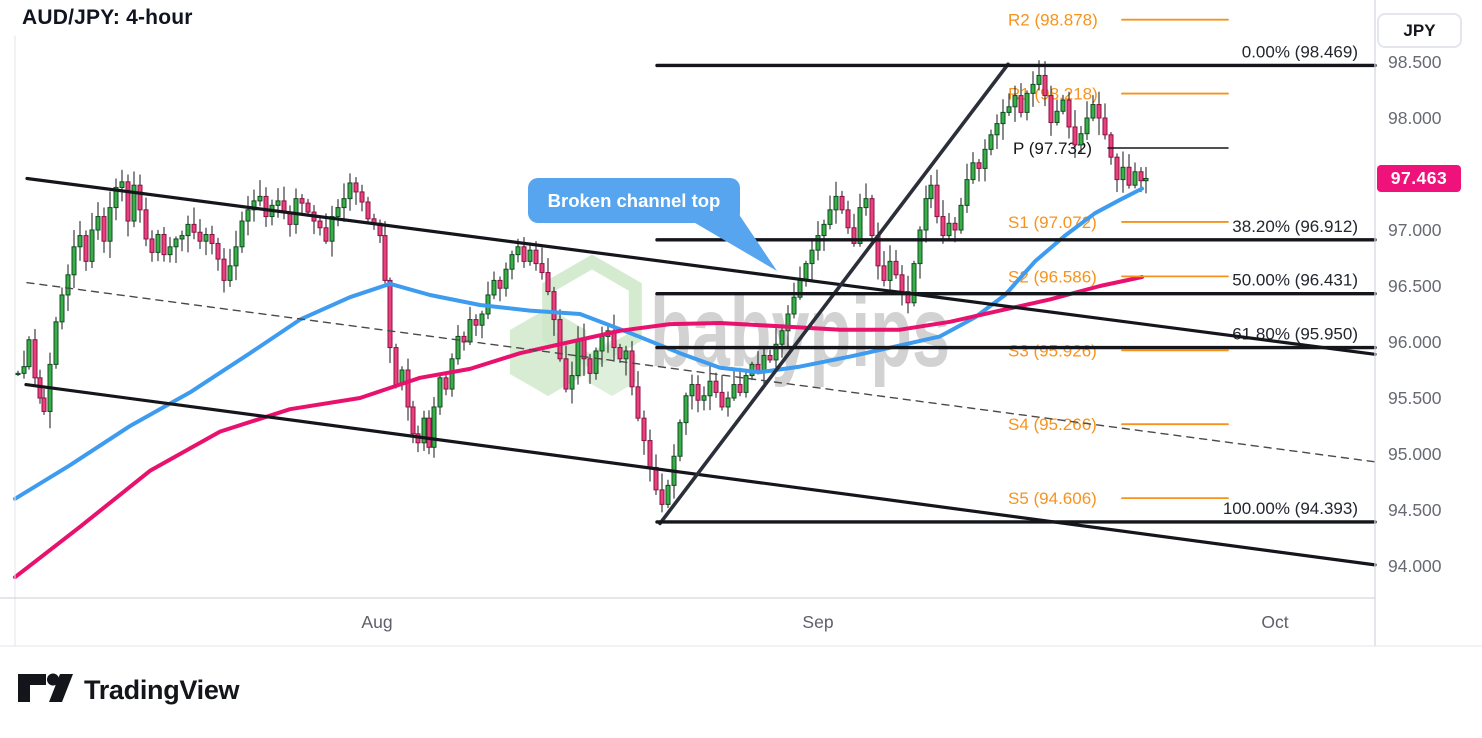  I want to click on pivot-label-S5: S5 (94.606), so click(1052, 498).